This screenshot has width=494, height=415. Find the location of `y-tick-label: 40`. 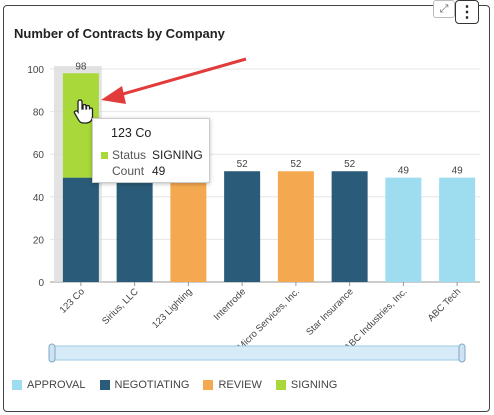

y-tick-label: 40 is located at coordinates (39, 198).